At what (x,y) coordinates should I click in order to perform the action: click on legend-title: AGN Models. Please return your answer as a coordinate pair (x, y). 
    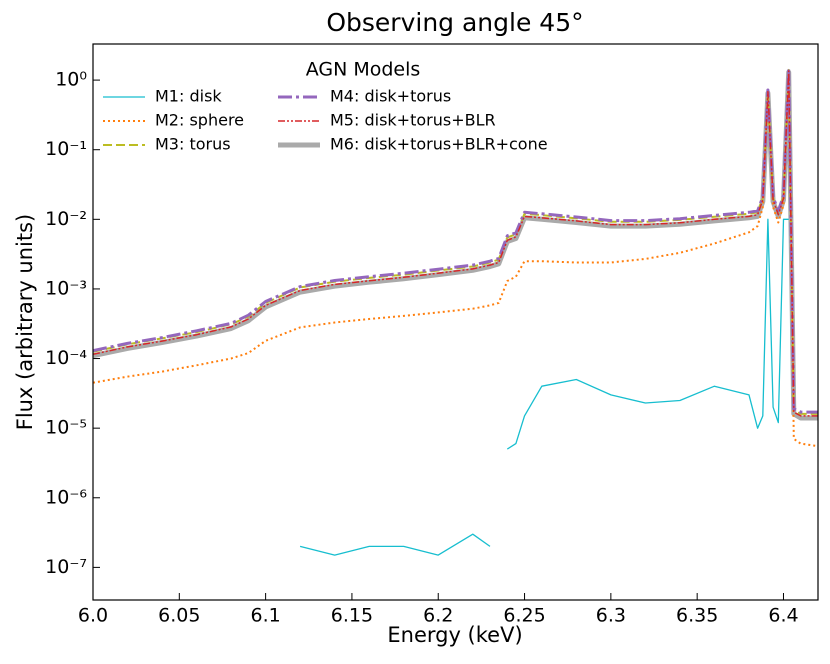
    Looking at the image, I should click on (363, 70).